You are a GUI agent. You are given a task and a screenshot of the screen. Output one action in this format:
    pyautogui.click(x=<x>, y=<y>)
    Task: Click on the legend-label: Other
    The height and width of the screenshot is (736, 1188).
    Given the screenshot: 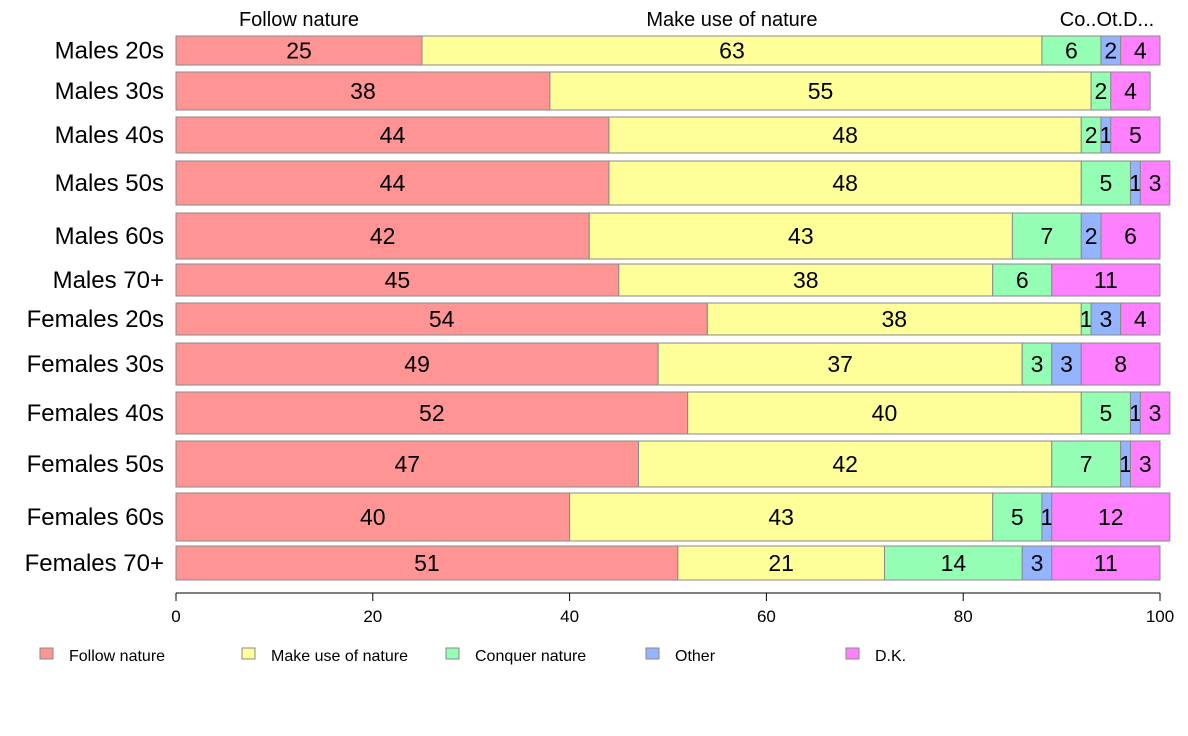 What is the action you would take?
    pyautogui.click(x=695, y=656)
    